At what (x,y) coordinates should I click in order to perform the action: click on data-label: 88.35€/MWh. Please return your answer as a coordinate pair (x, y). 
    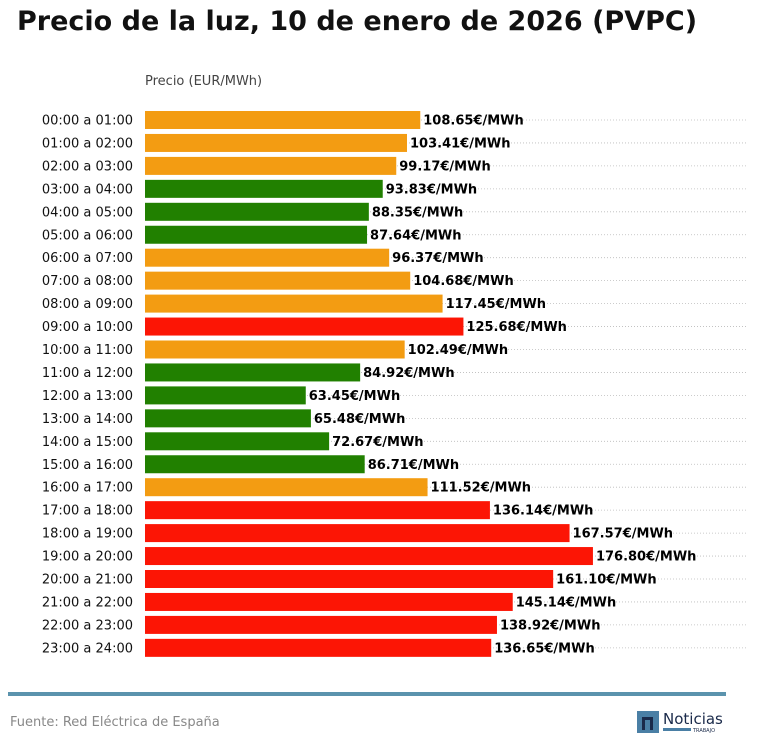
    Looking at the image, I should click on (417, 212).